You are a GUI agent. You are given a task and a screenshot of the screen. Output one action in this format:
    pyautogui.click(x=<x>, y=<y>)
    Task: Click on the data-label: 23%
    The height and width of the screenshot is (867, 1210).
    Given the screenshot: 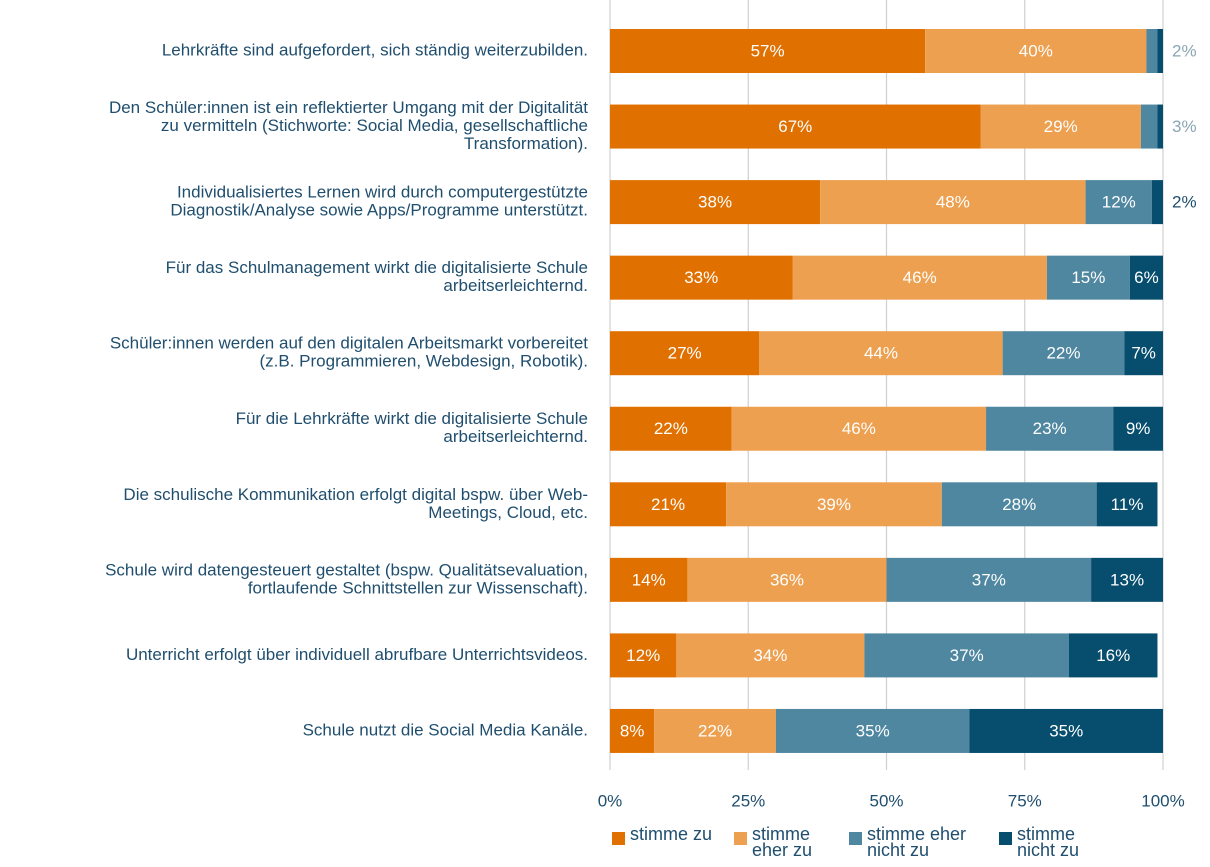 What is the action you would take?
    pyautogui.click(x=1050, y=428)
    